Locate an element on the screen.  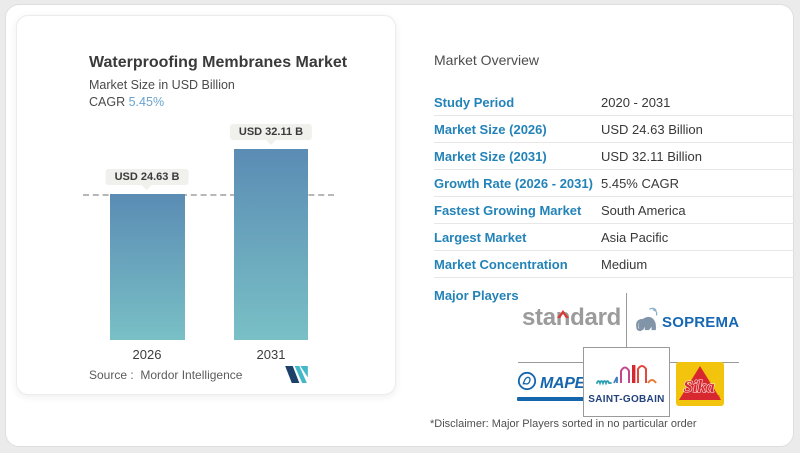
row-value: 2020 - 2031 is located at coordinates (636, 102).